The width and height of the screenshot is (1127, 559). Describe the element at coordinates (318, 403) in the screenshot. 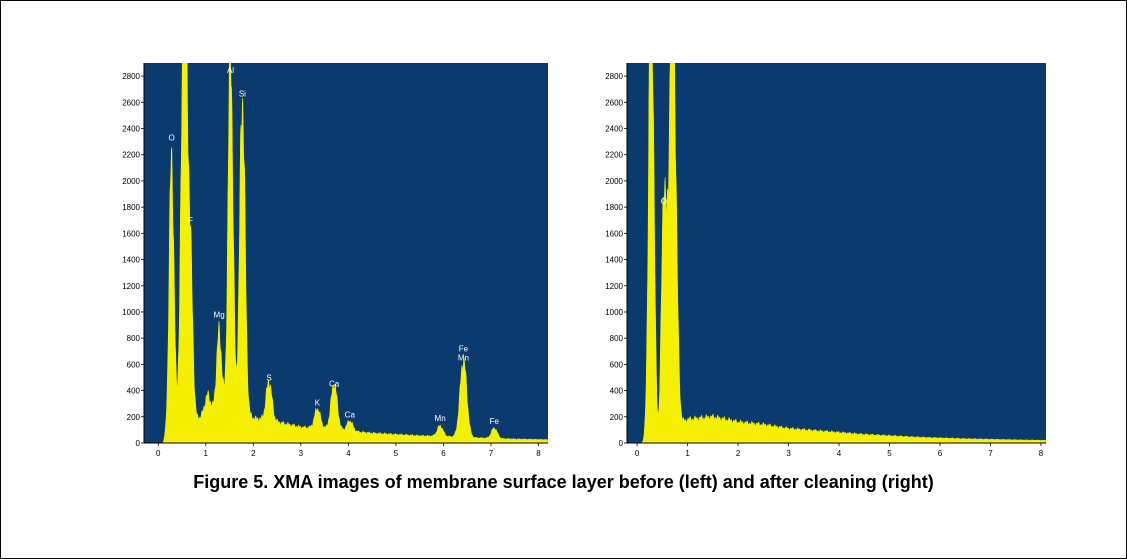

I see `left-peak-label: K` at that location.